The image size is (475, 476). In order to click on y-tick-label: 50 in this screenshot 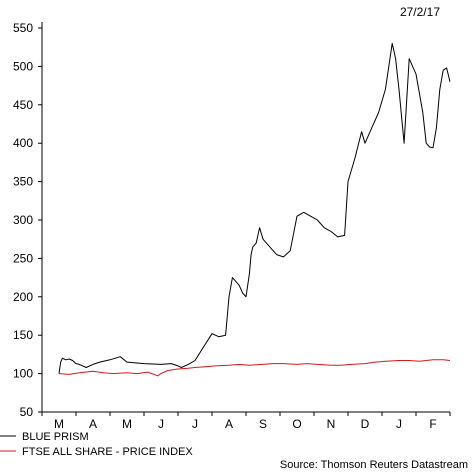, I will do `click(27, 412)`.